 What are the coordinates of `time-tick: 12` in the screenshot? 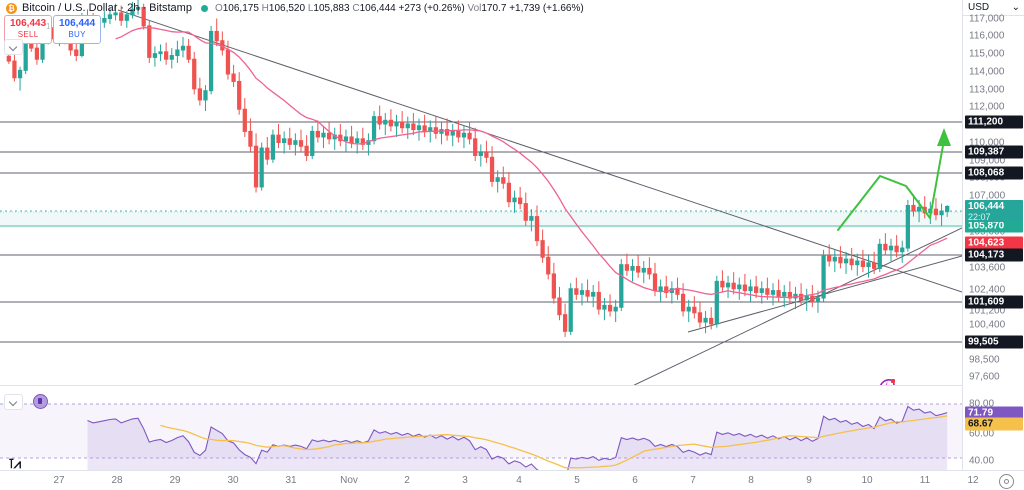 It's located at (973, 480).